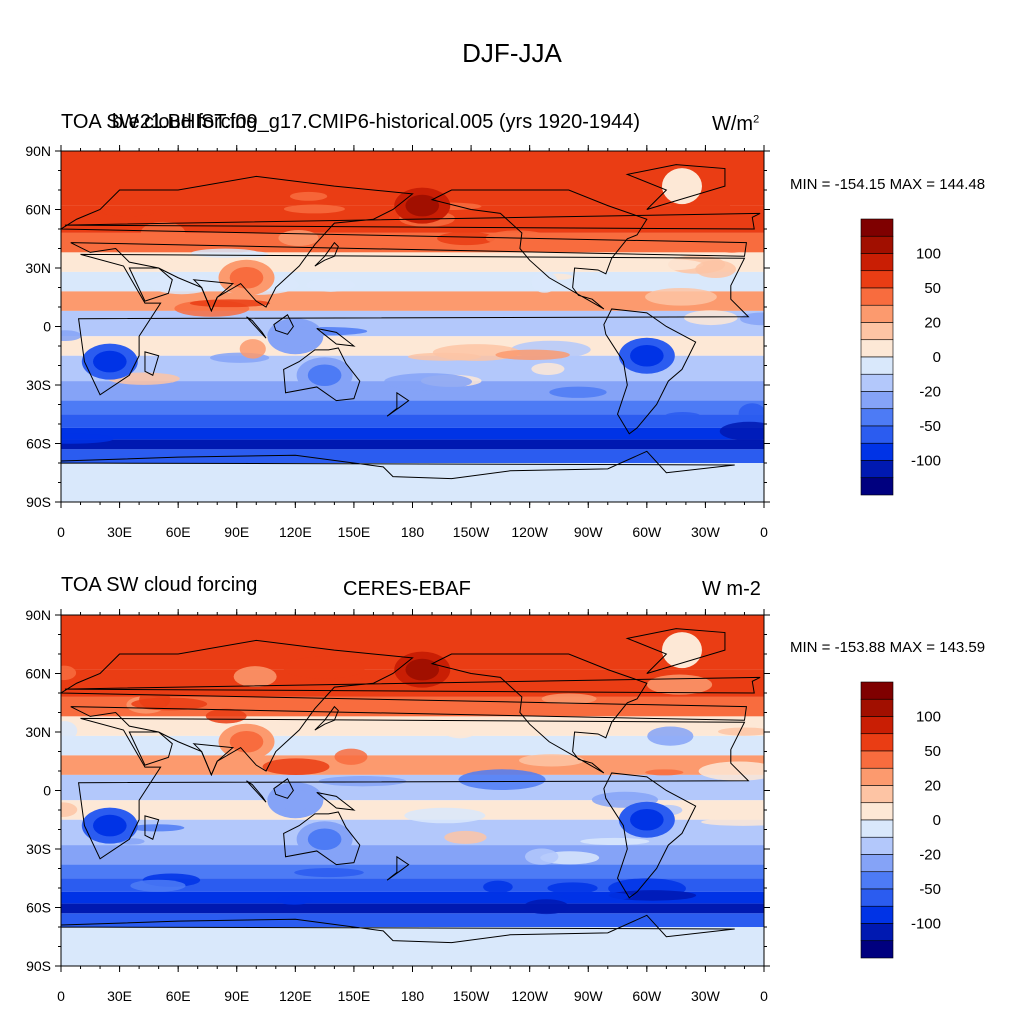 Image resolution: width=1024 pixels, height=1024 pixels. I want to click on panel2-min-max: MIN = -153.88 MAX = 143.59, so click(888, 647).